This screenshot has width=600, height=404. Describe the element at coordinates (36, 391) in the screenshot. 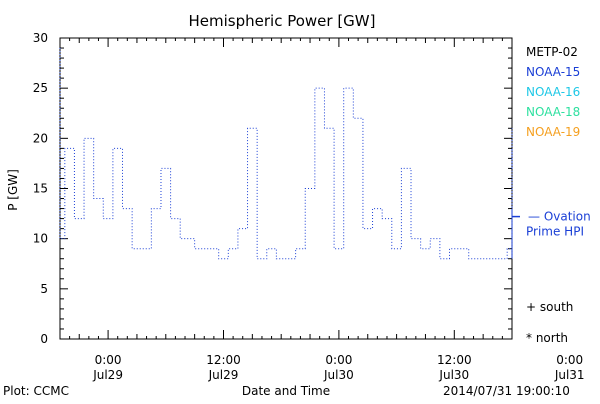

I see `plot-credit: Plot: CCMC` at that location.